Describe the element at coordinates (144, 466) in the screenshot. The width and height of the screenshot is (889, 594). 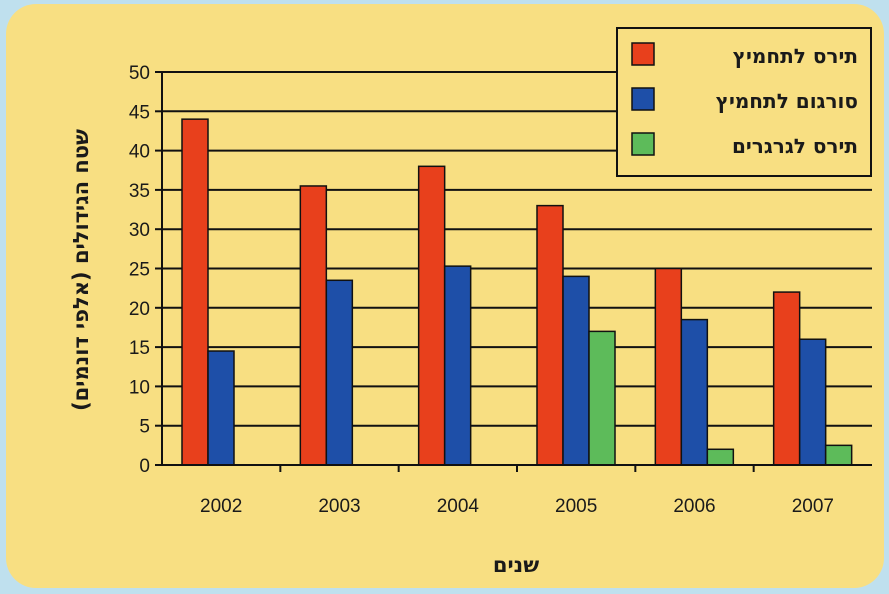
I see `y-tick-label: 0` at that location.